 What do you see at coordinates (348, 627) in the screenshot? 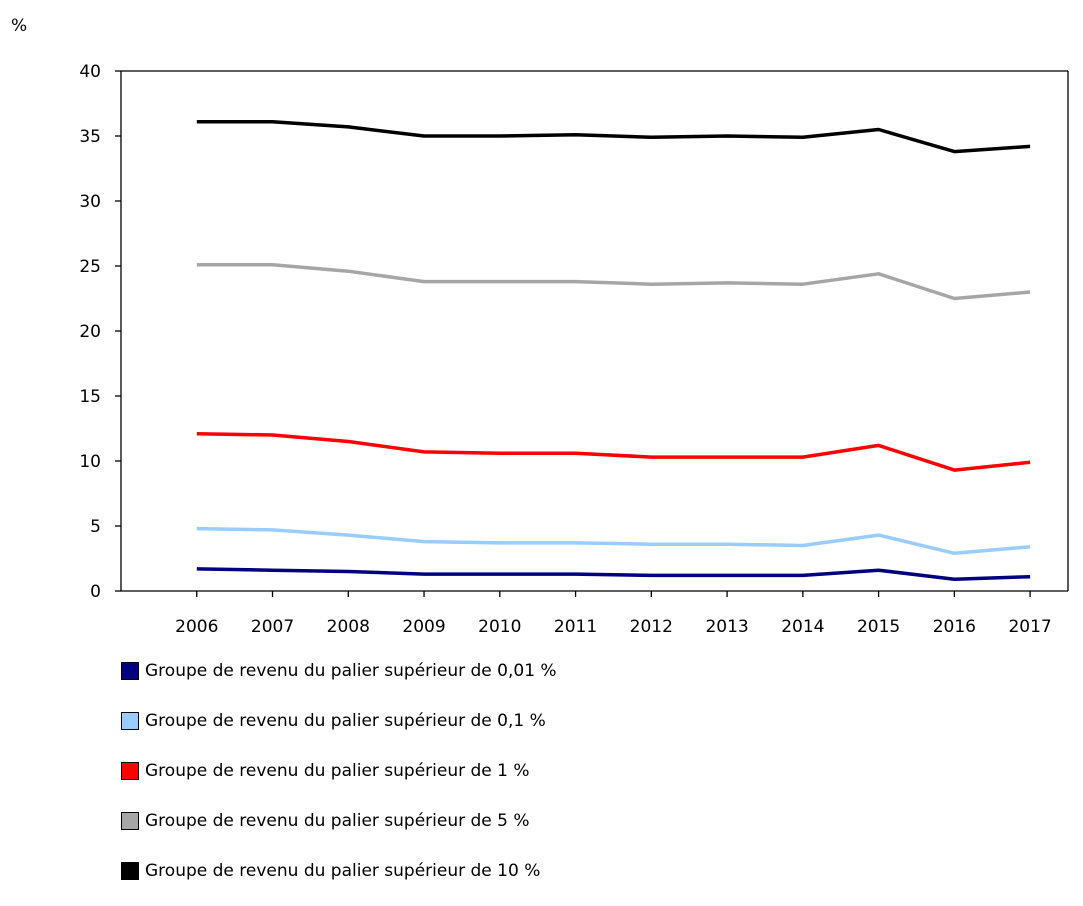
I see `x-tick-label: 2008` at bounding box center [348, 627].